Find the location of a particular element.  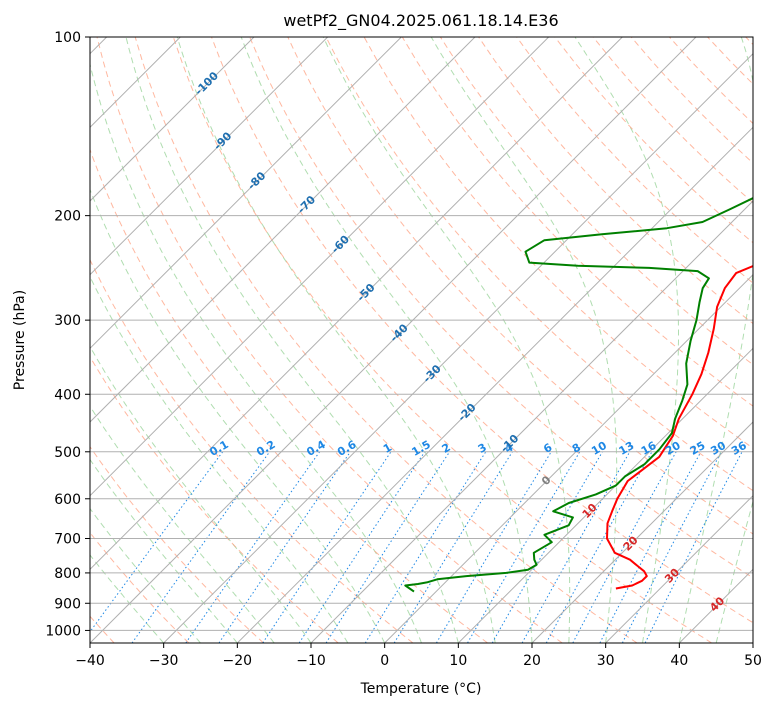

x-tick-label: 20 is located at coordinates (532, 661).